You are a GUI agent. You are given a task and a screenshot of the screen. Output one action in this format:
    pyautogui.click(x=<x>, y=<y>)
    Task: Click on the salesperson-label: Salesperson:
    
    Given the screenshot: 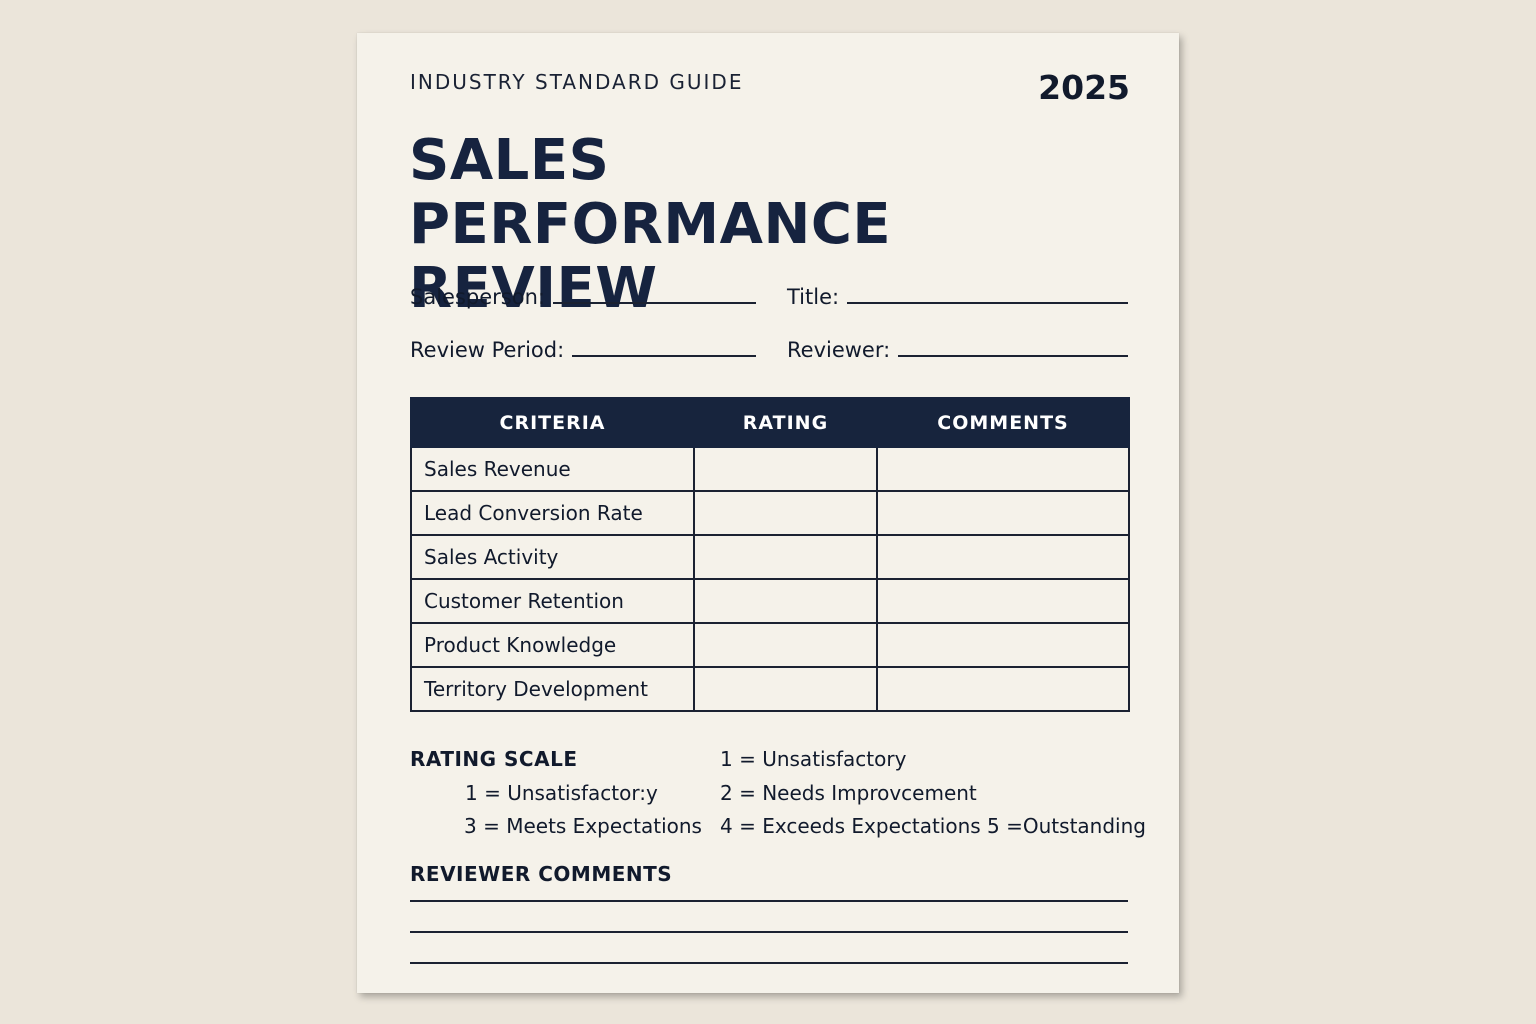 What is the action you would take?
    pyautogui.click(x=477, y=297)
    